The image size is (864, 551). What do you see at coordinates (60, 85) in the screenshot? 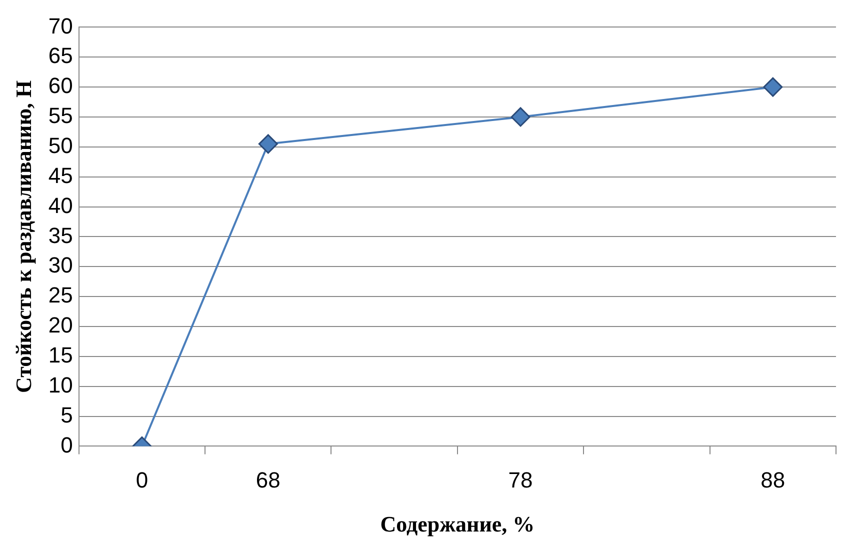
I see `y-tick-label: 60` at bounding box center [60, 85].